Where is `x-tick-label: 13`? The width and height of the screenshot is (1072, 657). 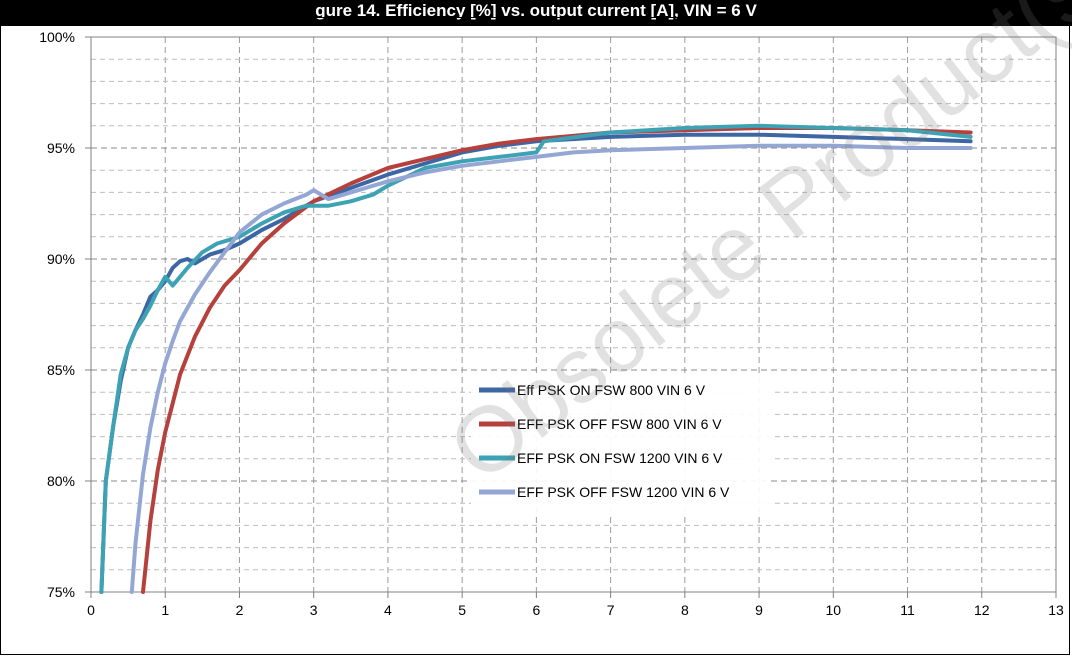 x-tick-label: 13 is located at coordinates (1056, 610).